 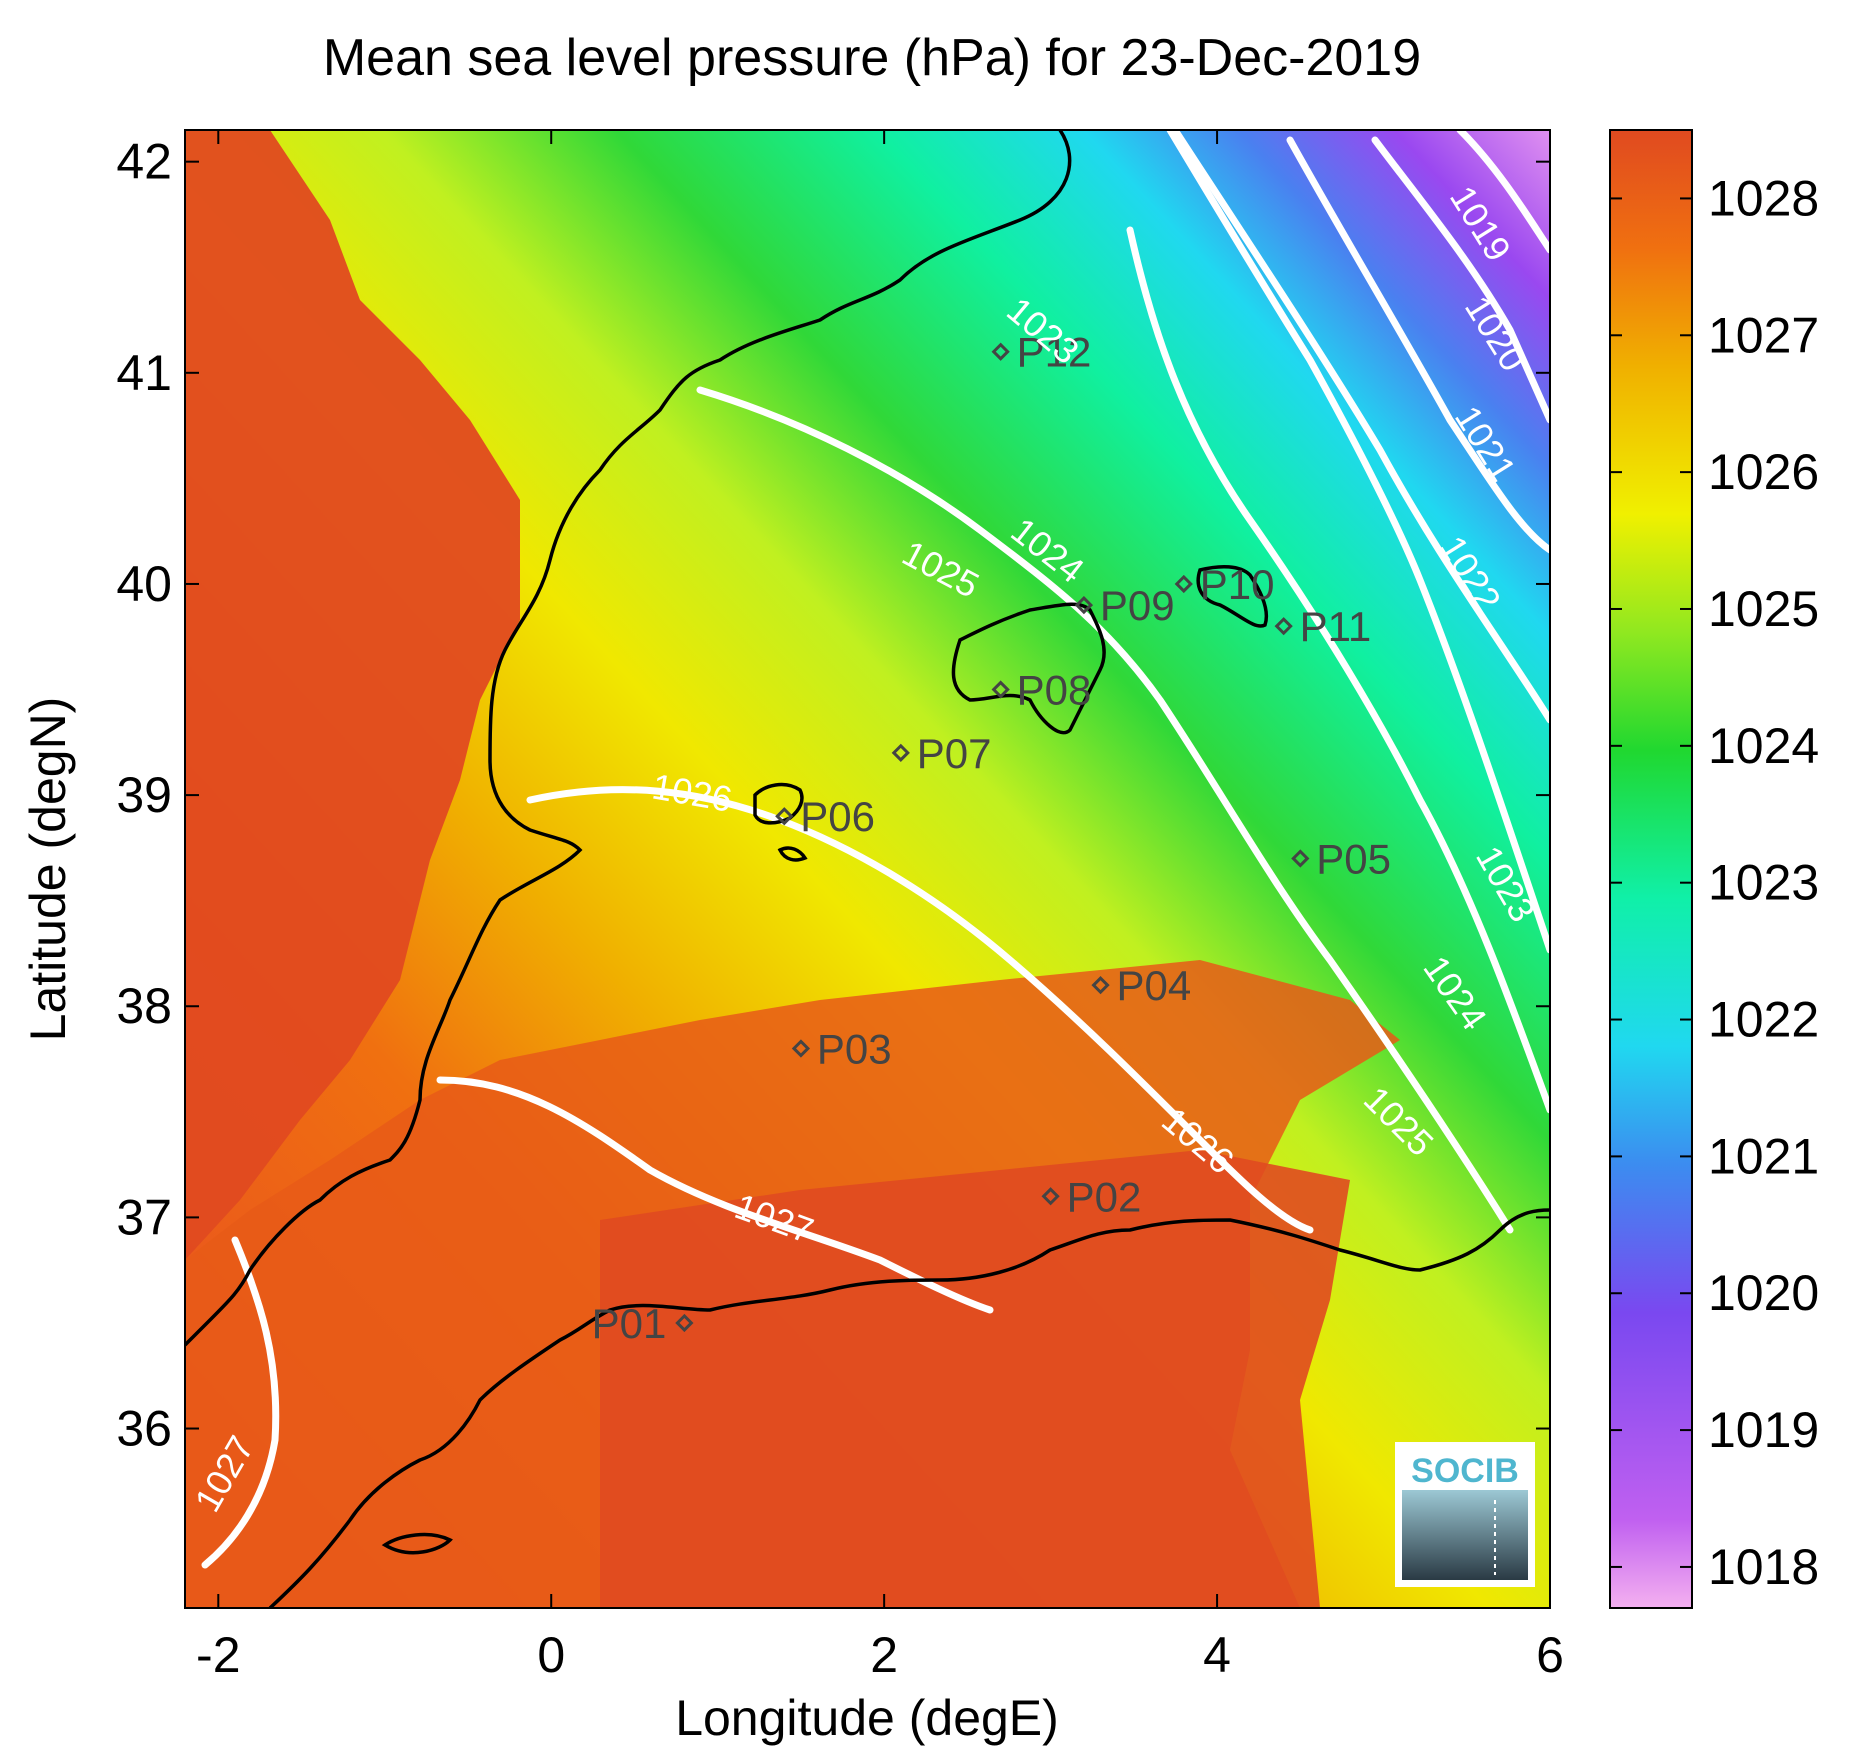 I want to click on north-africa-red-band, so click(x=975, y=1379).